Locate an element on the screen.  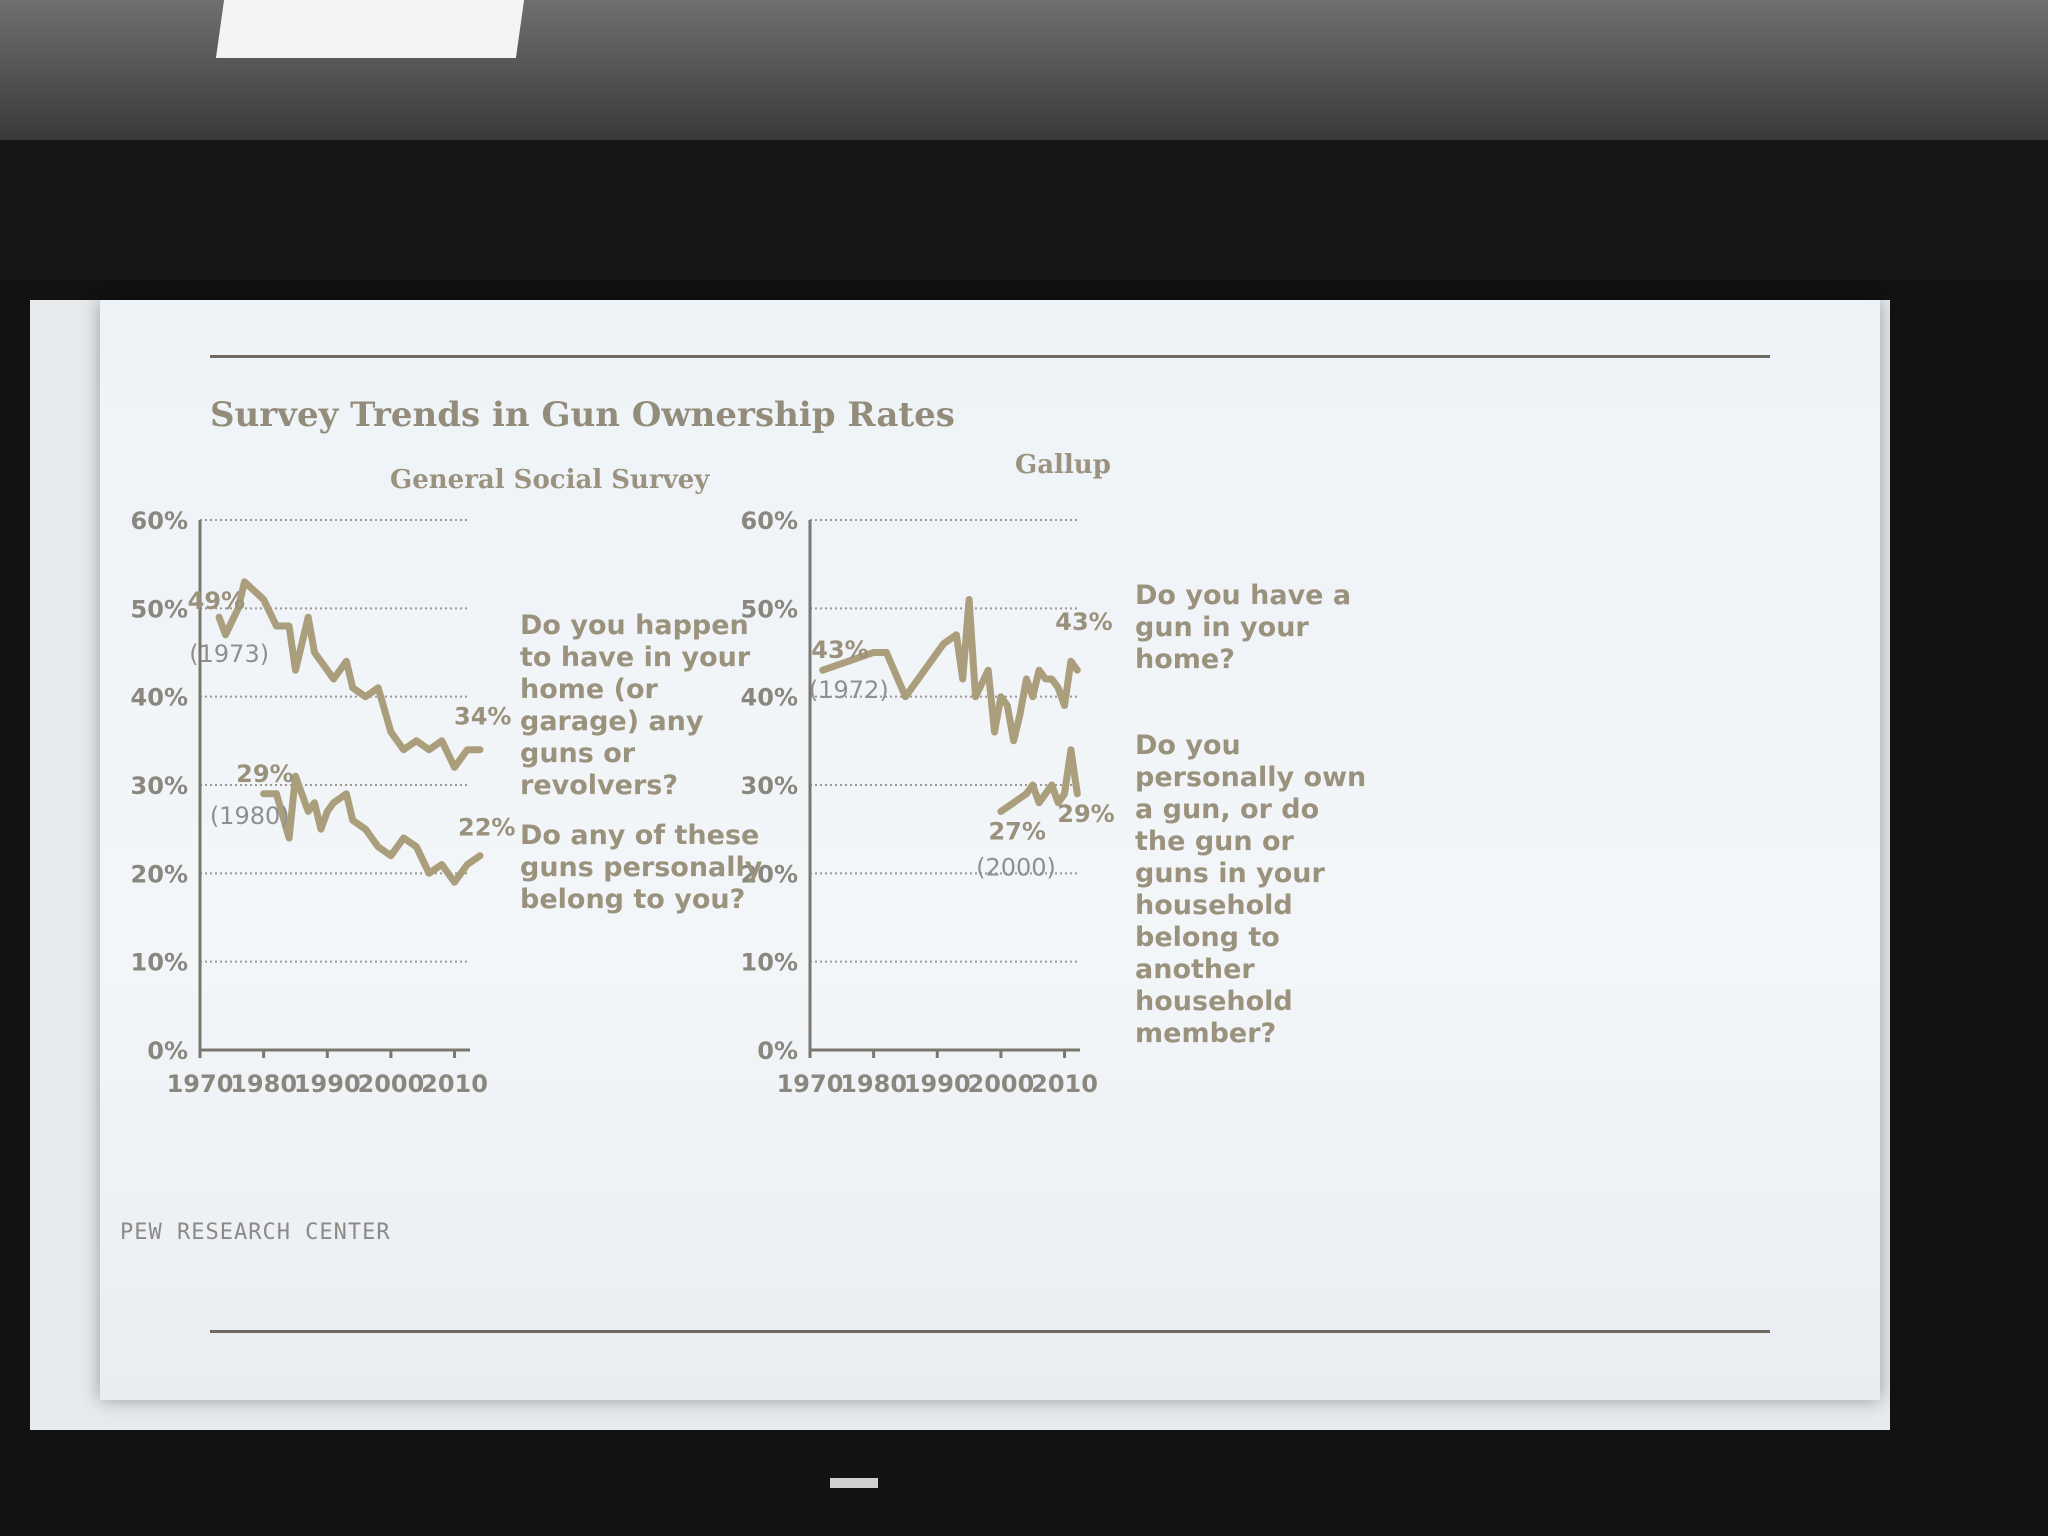
top-rule is located at coordinates (990, 356).